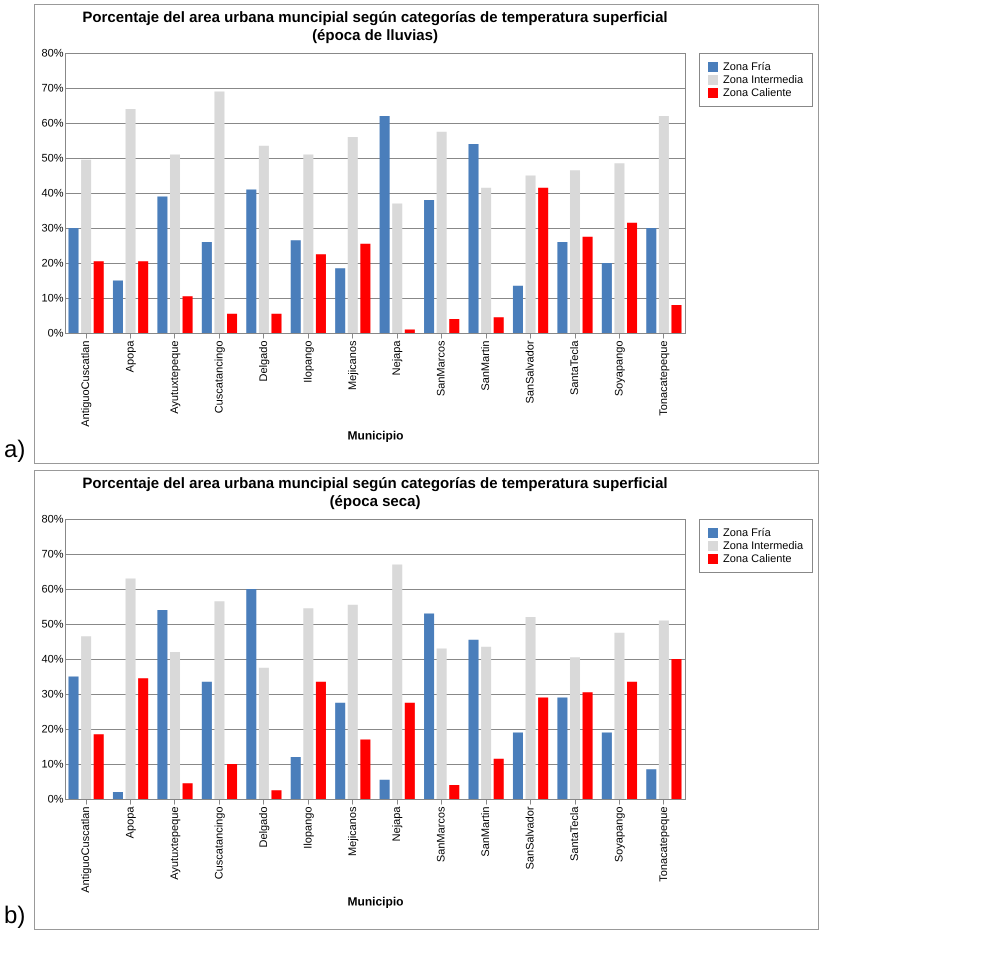 This screenshot has width=995, height=978. I want to click on chart-subtitle: (época de lluvias), so click(375, 35).